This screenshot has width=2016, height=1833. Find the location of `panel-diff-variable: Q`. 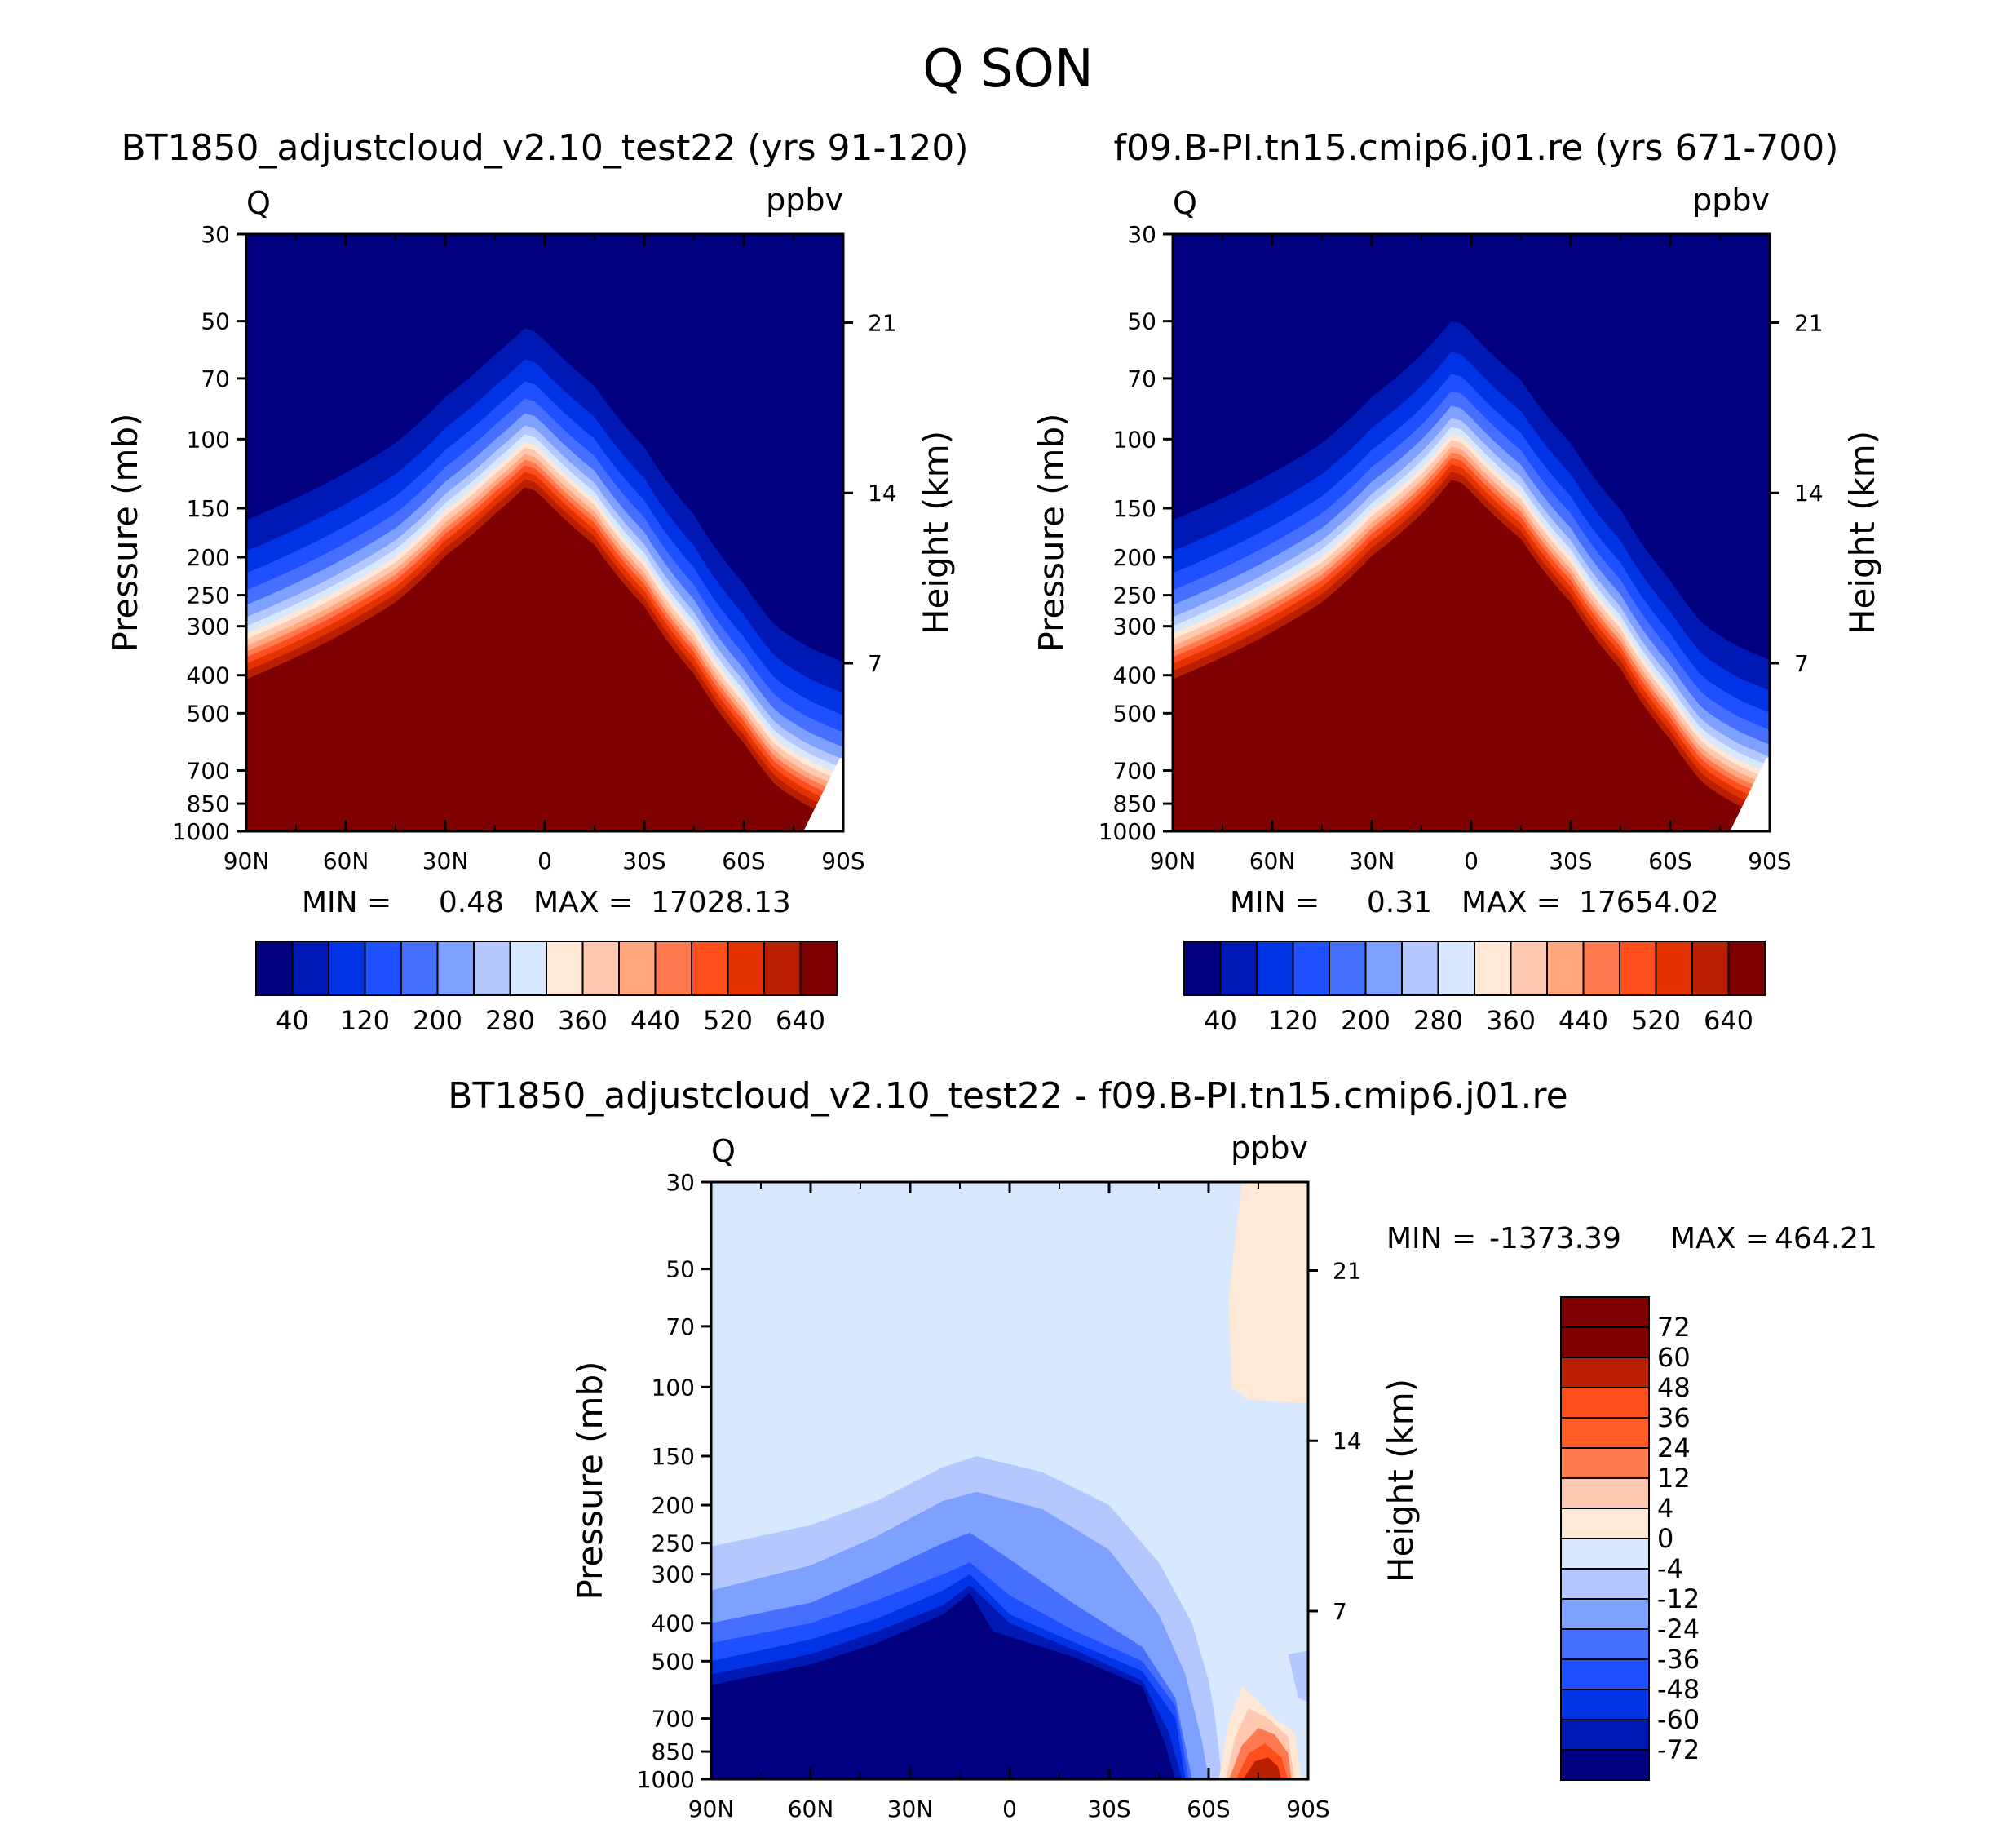

panel-diff-variable: Q is located at coordinates (724, 1151).